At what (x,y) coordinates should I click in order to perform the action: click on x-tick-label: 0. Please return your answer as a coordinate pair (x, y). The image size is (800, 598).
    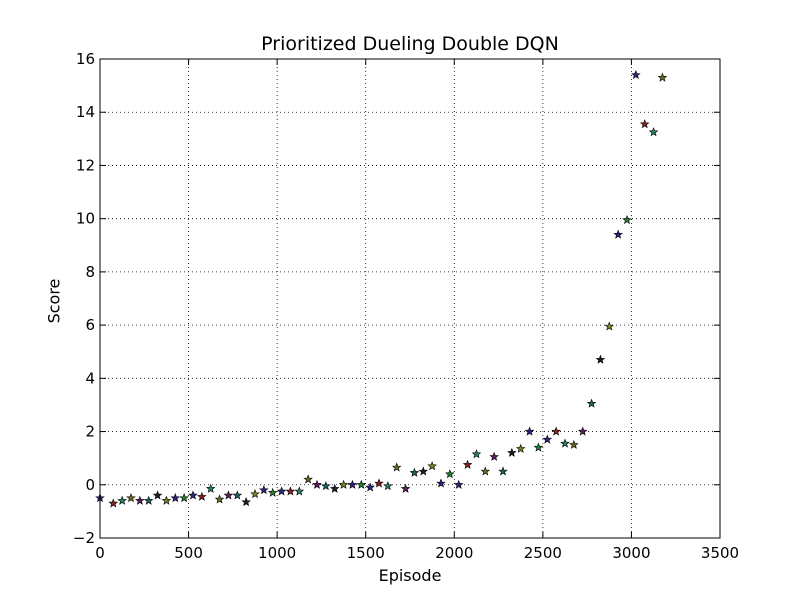
    Looking at the image, I should click on (100, 553).